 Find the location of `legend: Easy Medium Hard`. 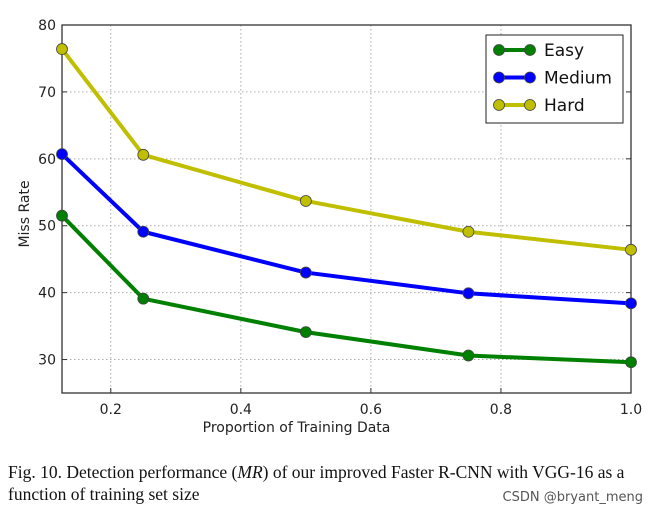

legend: Easy Medium Hard is located at coordinates (554, 79).